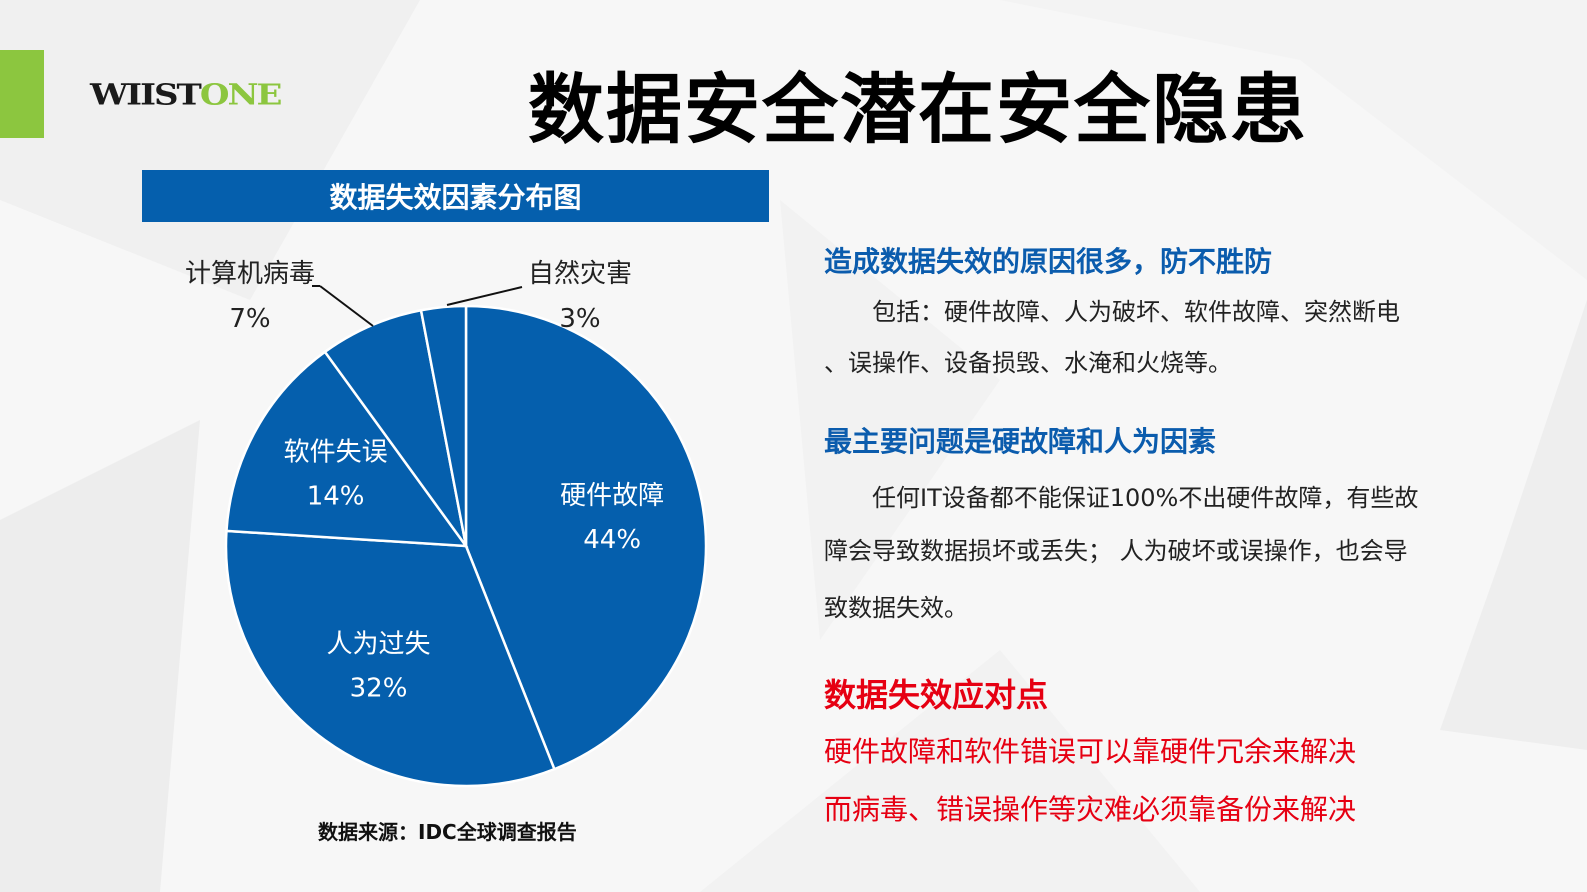 The image size is (1587, 892). What do you see at coordinates (612, 540) in the screenshot?
I see `slice-percent: 44%` at bounding box center [612, 540].